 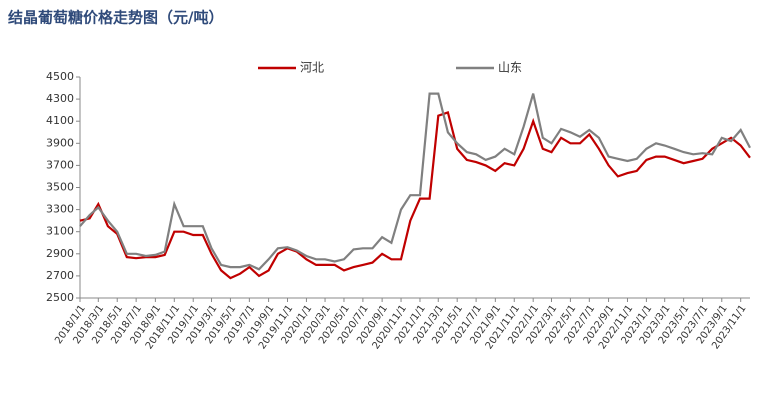 What do you see at coordinates (60, 297) in the screenshot?
I see `y-tick-label: 2500` at bounding box center [60, 297].